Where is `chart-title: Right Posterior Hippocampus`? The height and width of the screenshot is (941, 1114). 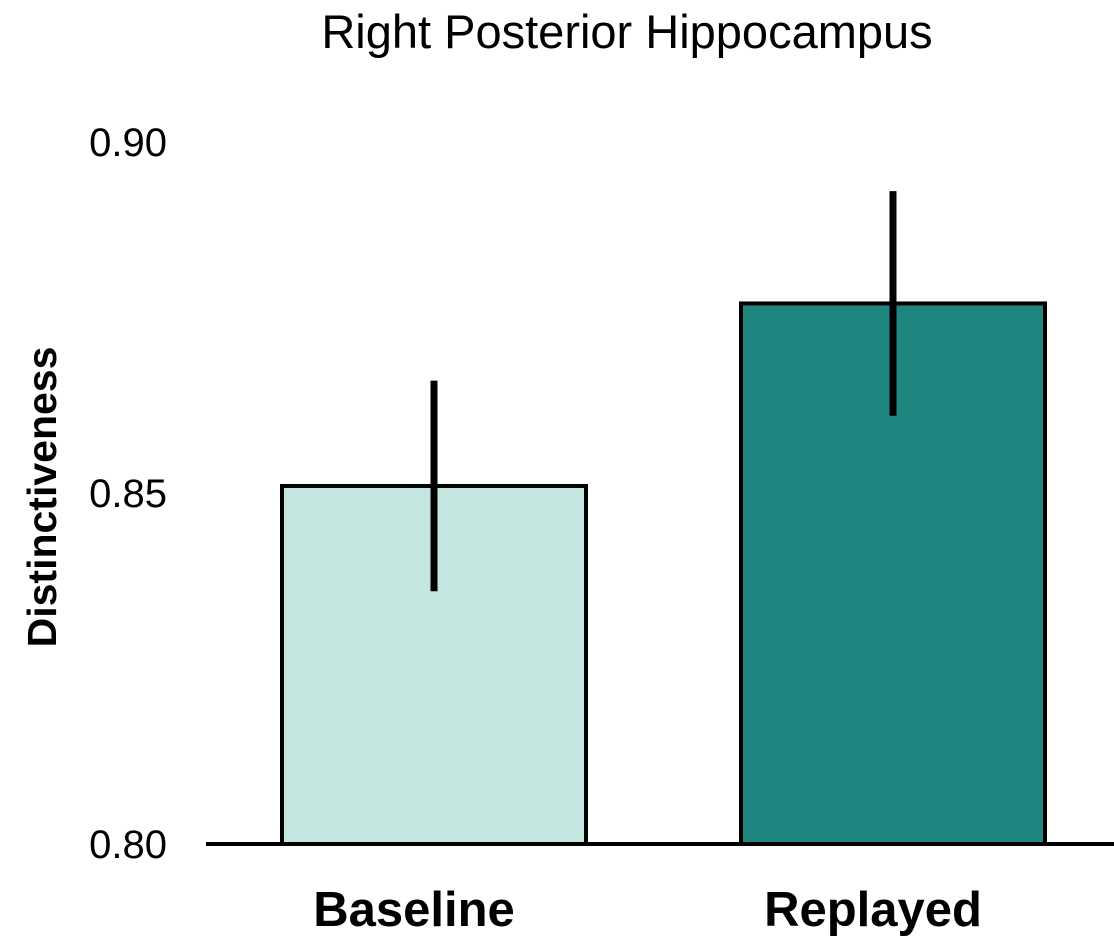 chart-title: Right Posterior Hippocampus is located at coordinates (626, 31).